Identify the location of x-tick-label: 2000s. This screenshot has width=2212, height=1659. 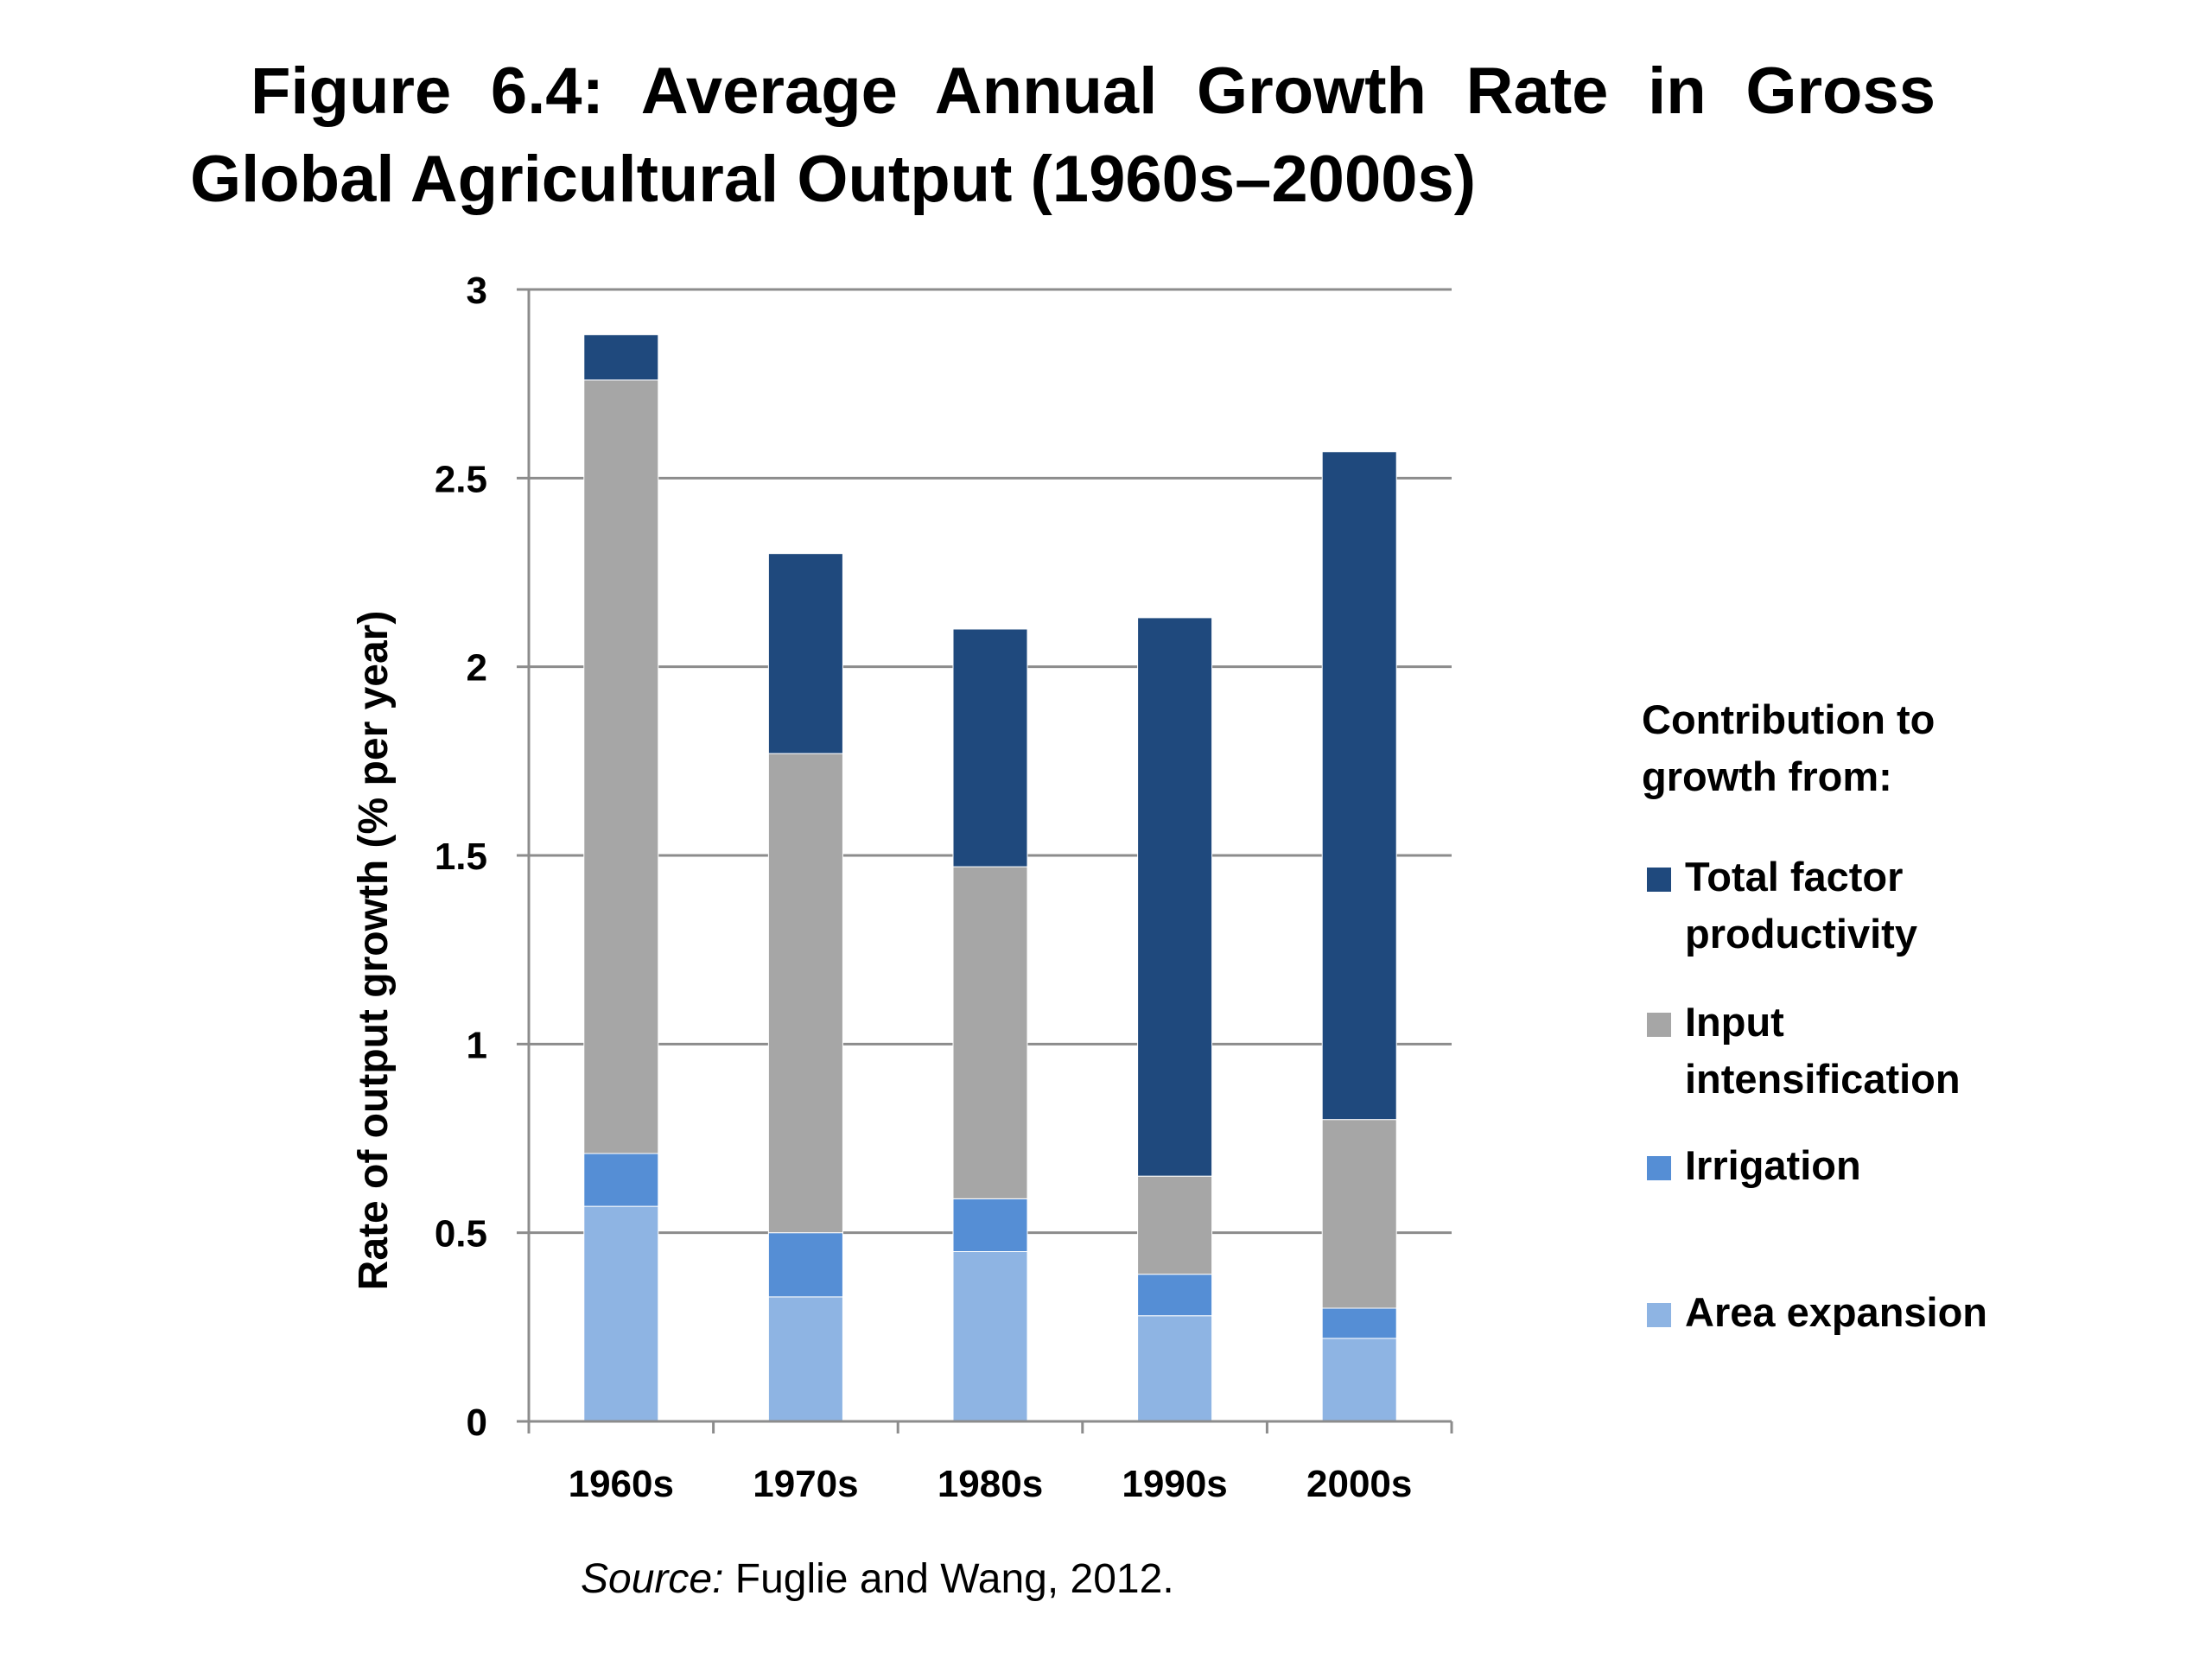
(1359, 1484).